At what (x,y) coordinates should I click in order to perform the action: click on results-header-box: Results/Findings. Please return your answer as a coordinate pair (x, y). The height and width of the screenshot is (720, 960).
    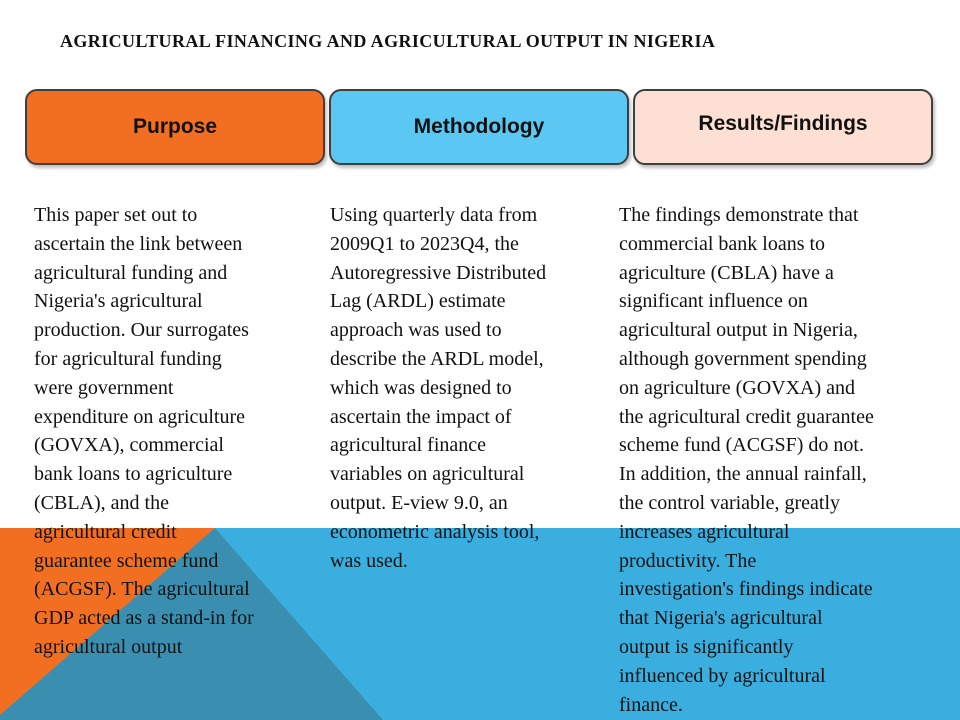
    Looking at the image, I should click on (783, 127).